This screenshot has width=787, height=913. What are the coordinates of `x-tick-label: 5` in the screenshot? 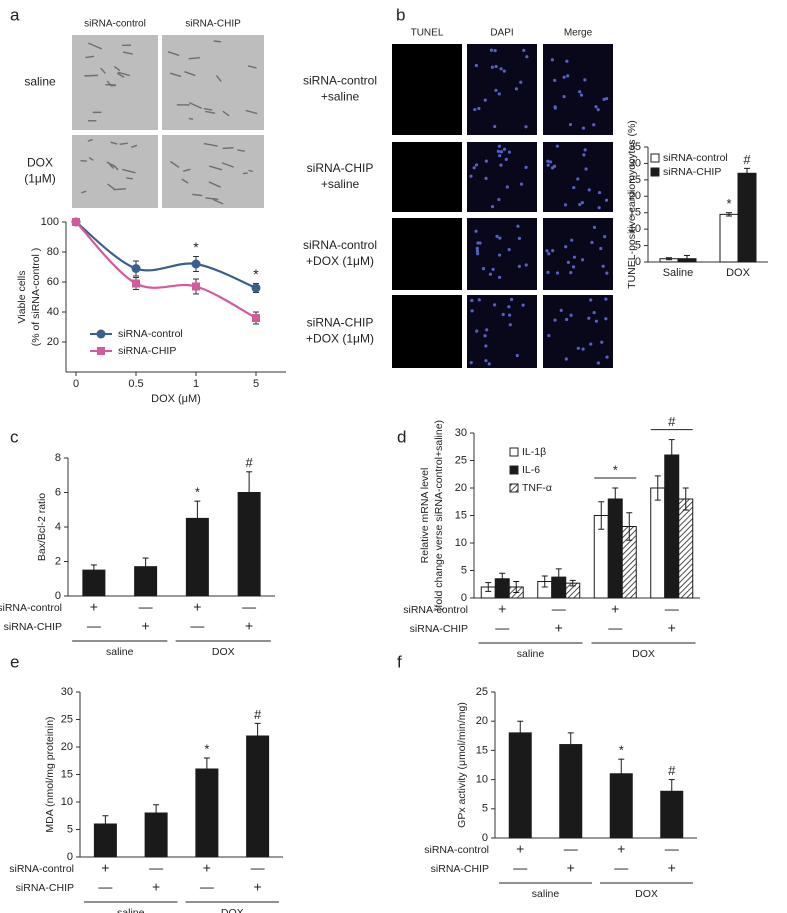 It's located at (256, 384).